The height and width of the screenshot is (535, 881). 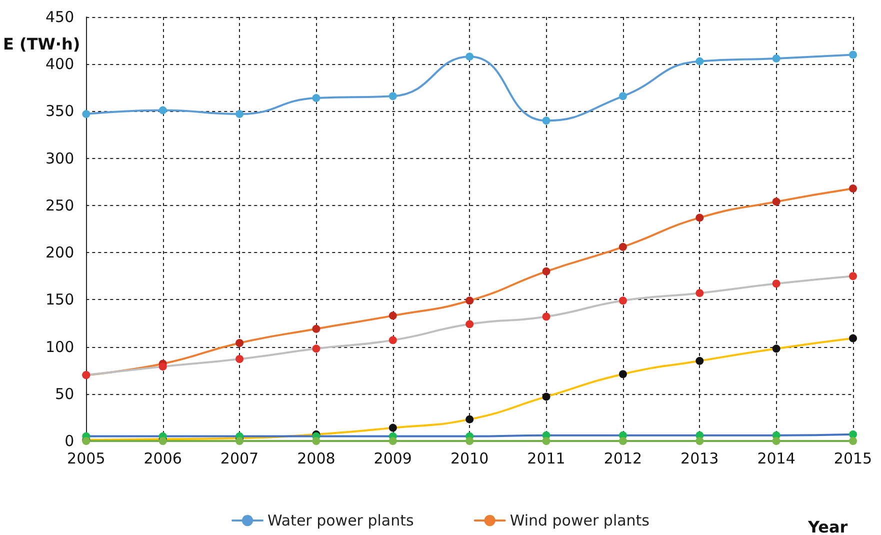 I want to click on x-tick-label: 2007, so click(x=239, y=459).